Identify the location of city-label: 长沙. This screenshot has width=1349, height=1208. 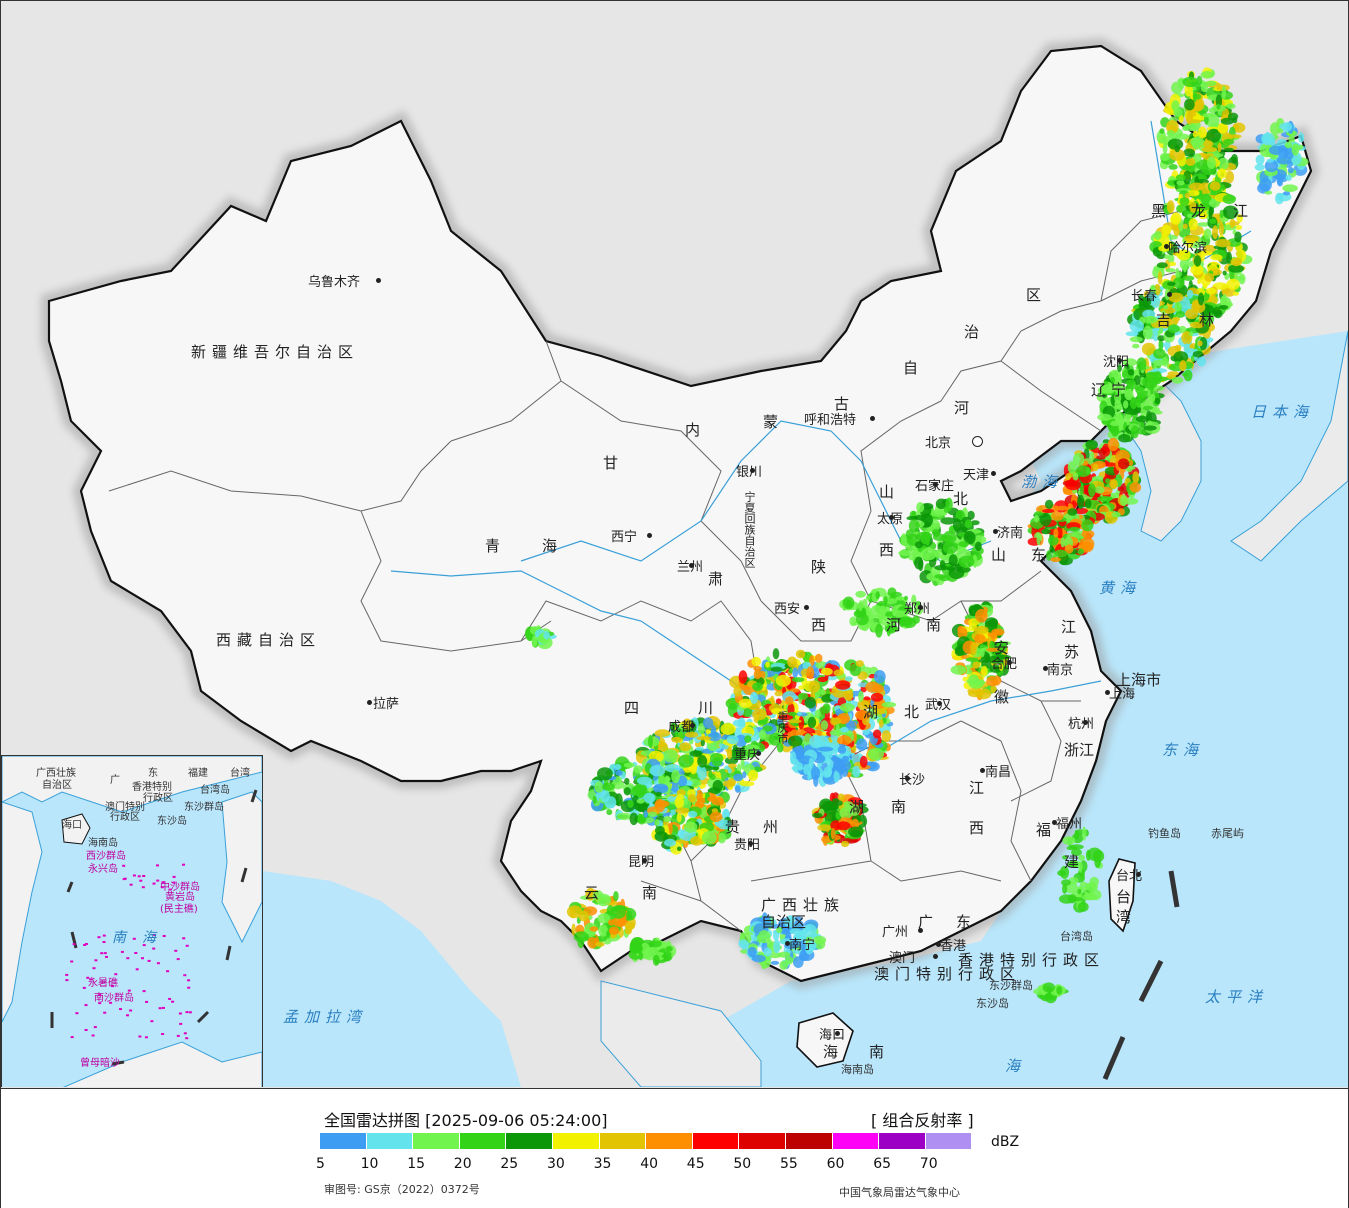
(912, 780).